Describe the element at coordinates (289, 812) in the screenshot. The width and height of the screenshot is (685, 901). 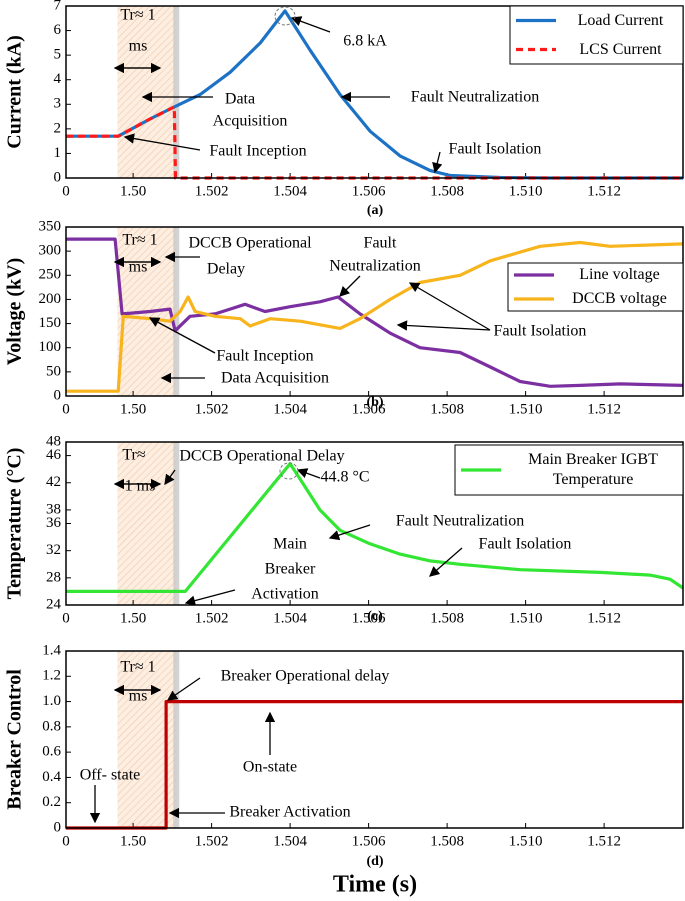
I see `annotation: Breaker Activation` at that location.